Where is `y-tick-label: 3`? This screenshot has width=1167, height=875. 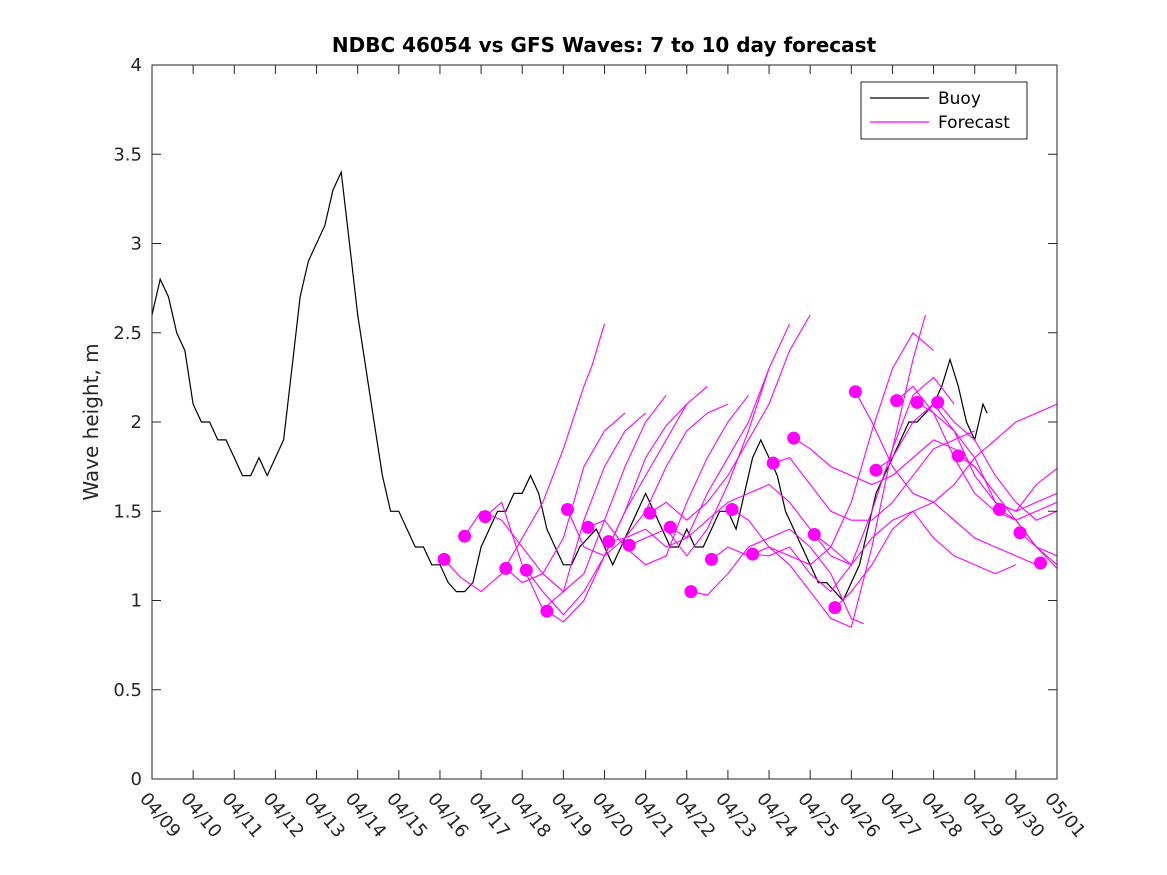 y-tick-label: 3 is located at coordinates (136, 244).